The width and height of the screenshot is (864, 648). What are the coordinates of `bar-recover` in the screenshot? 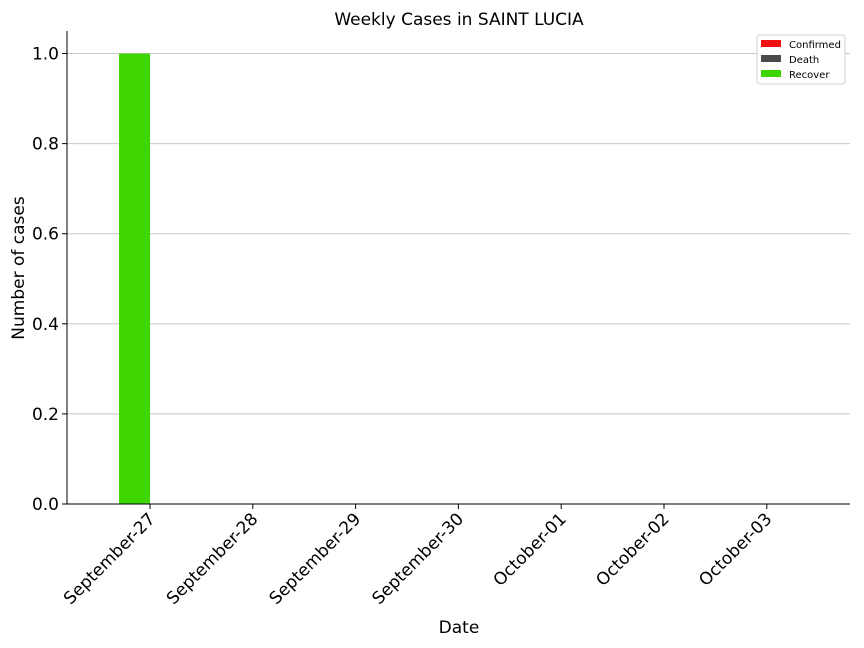 It's located at (134, 279).